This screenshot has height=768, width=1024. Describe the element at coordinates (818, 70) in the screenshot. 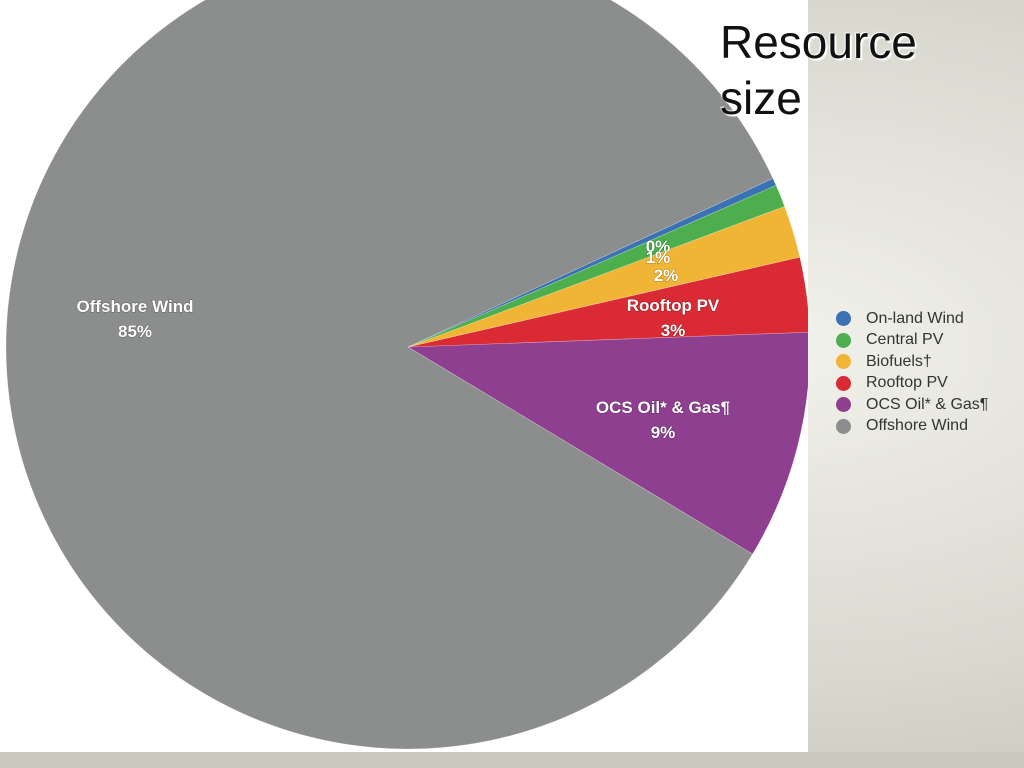

I see `page-title: Resource size` at that location.